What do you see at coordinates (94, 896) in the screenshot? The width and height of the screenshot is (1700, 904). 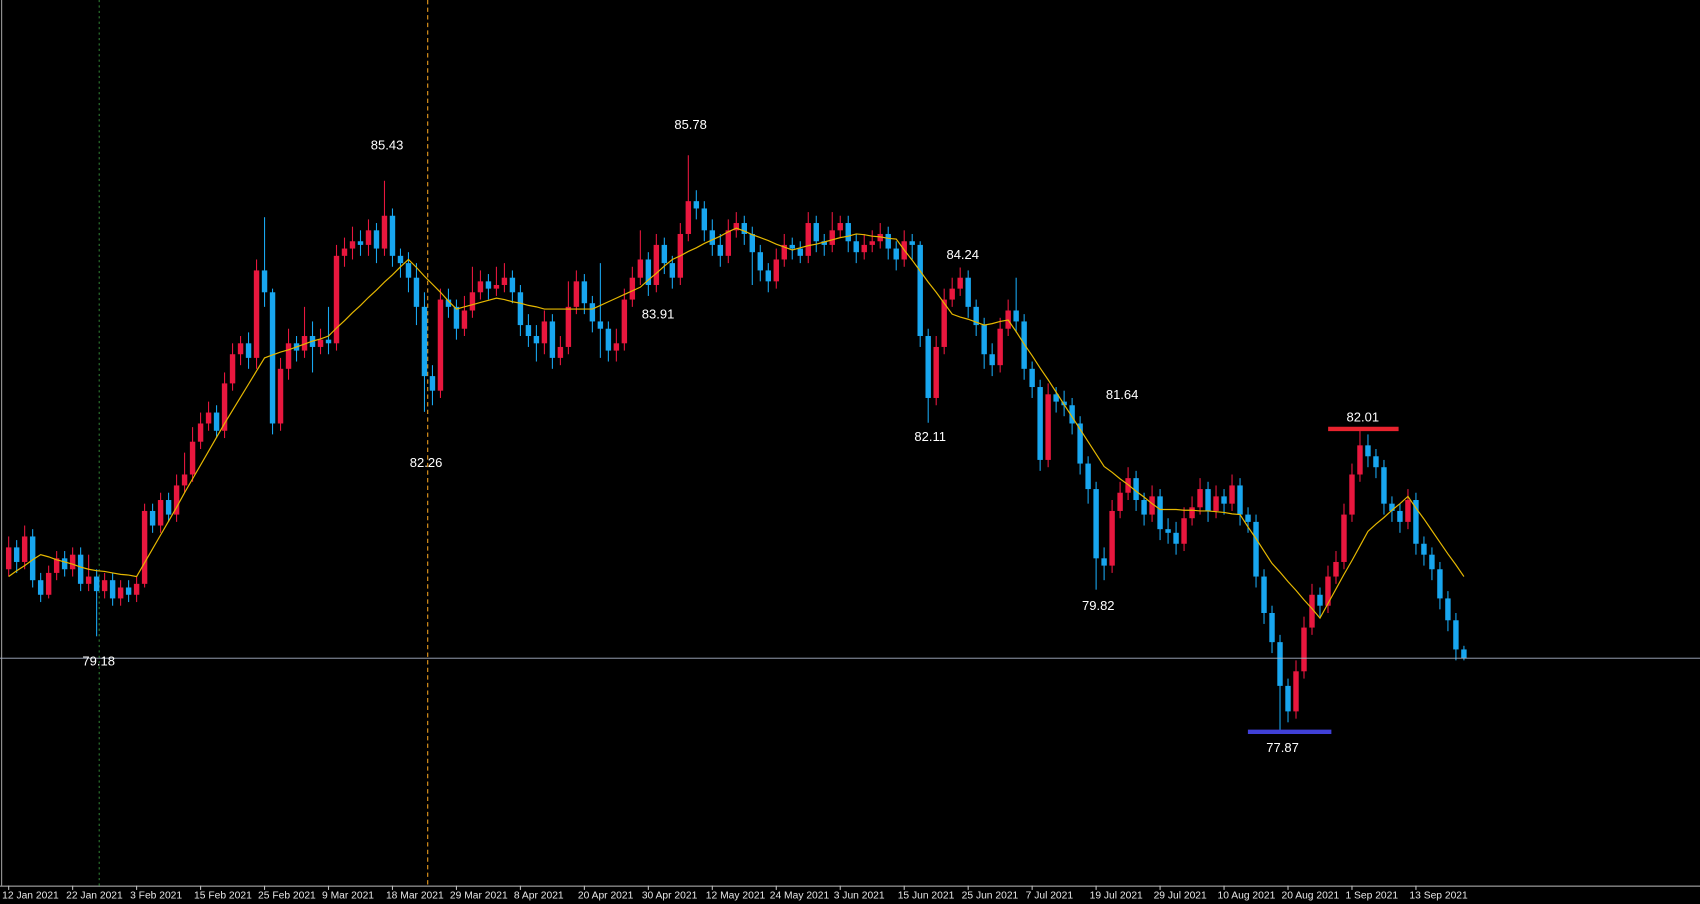 I see `x-tick-label: 22 Jan 2021` at bounding box center [94, 896].